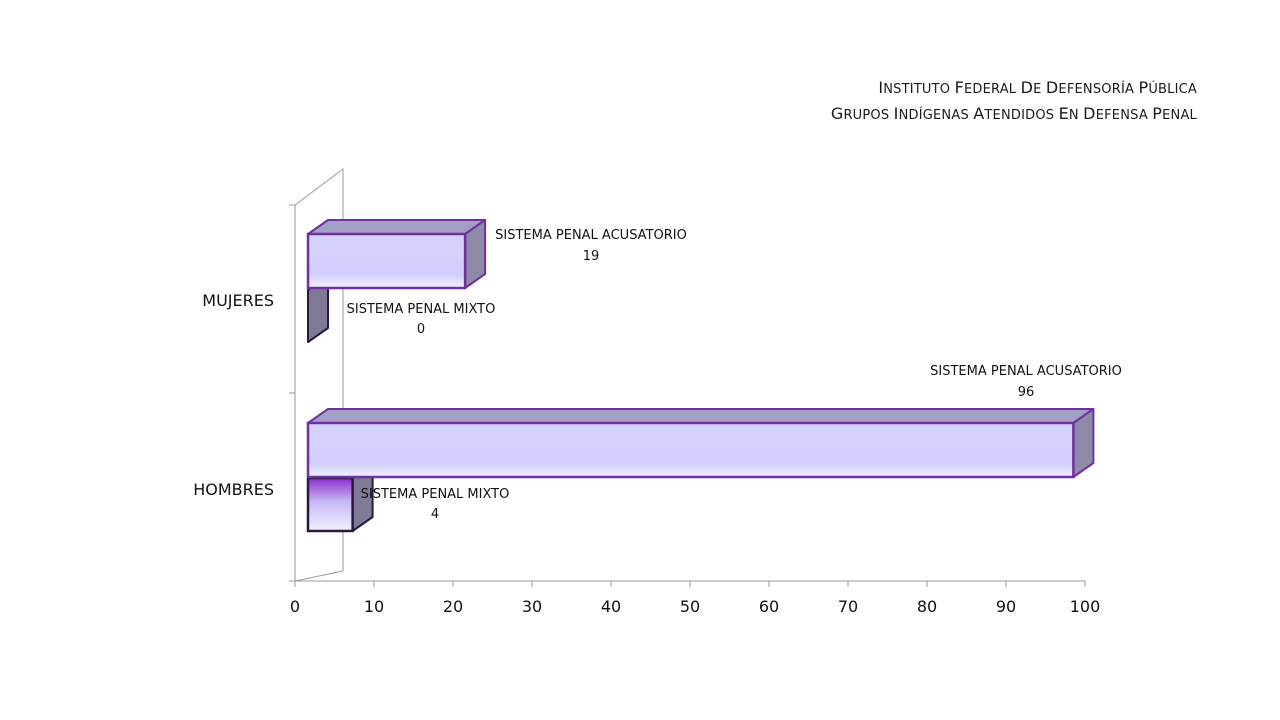  I want to click on x-tick-label: 20, so click(453, 606).